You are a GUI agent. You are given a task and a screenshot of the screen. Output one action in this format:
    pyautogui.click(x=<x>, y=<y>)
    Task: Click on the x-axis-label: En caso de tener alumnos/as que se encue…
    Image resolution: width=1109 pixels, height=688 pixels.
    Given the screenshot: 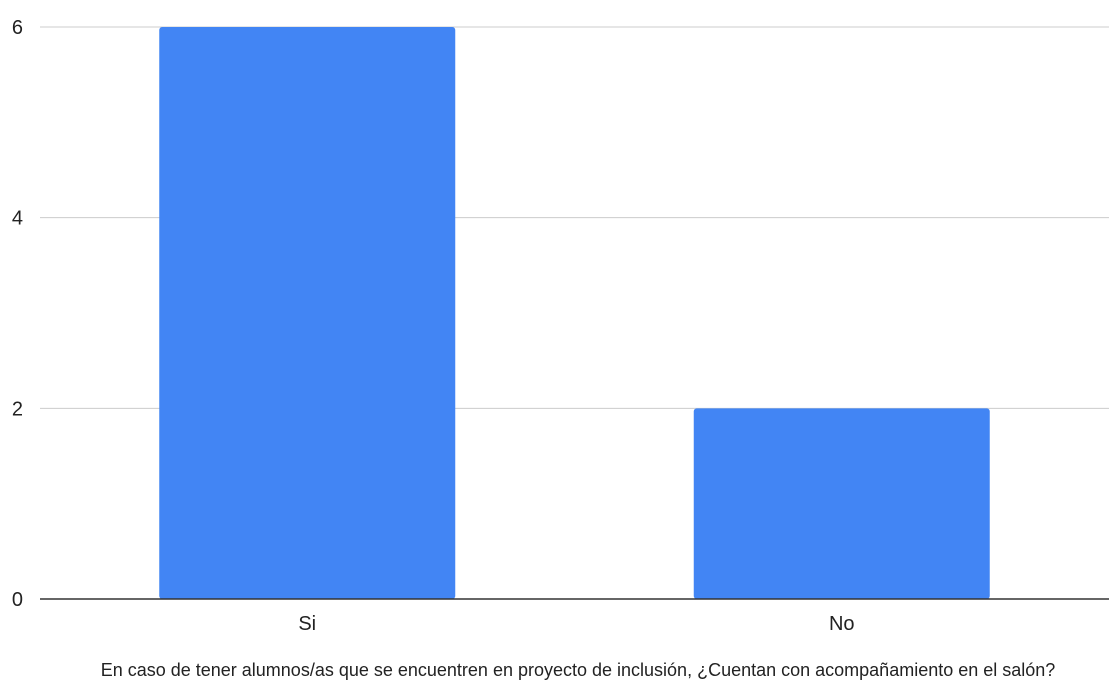 What is the action you would take?
    pyautogui.click(x=578, y=670)
    